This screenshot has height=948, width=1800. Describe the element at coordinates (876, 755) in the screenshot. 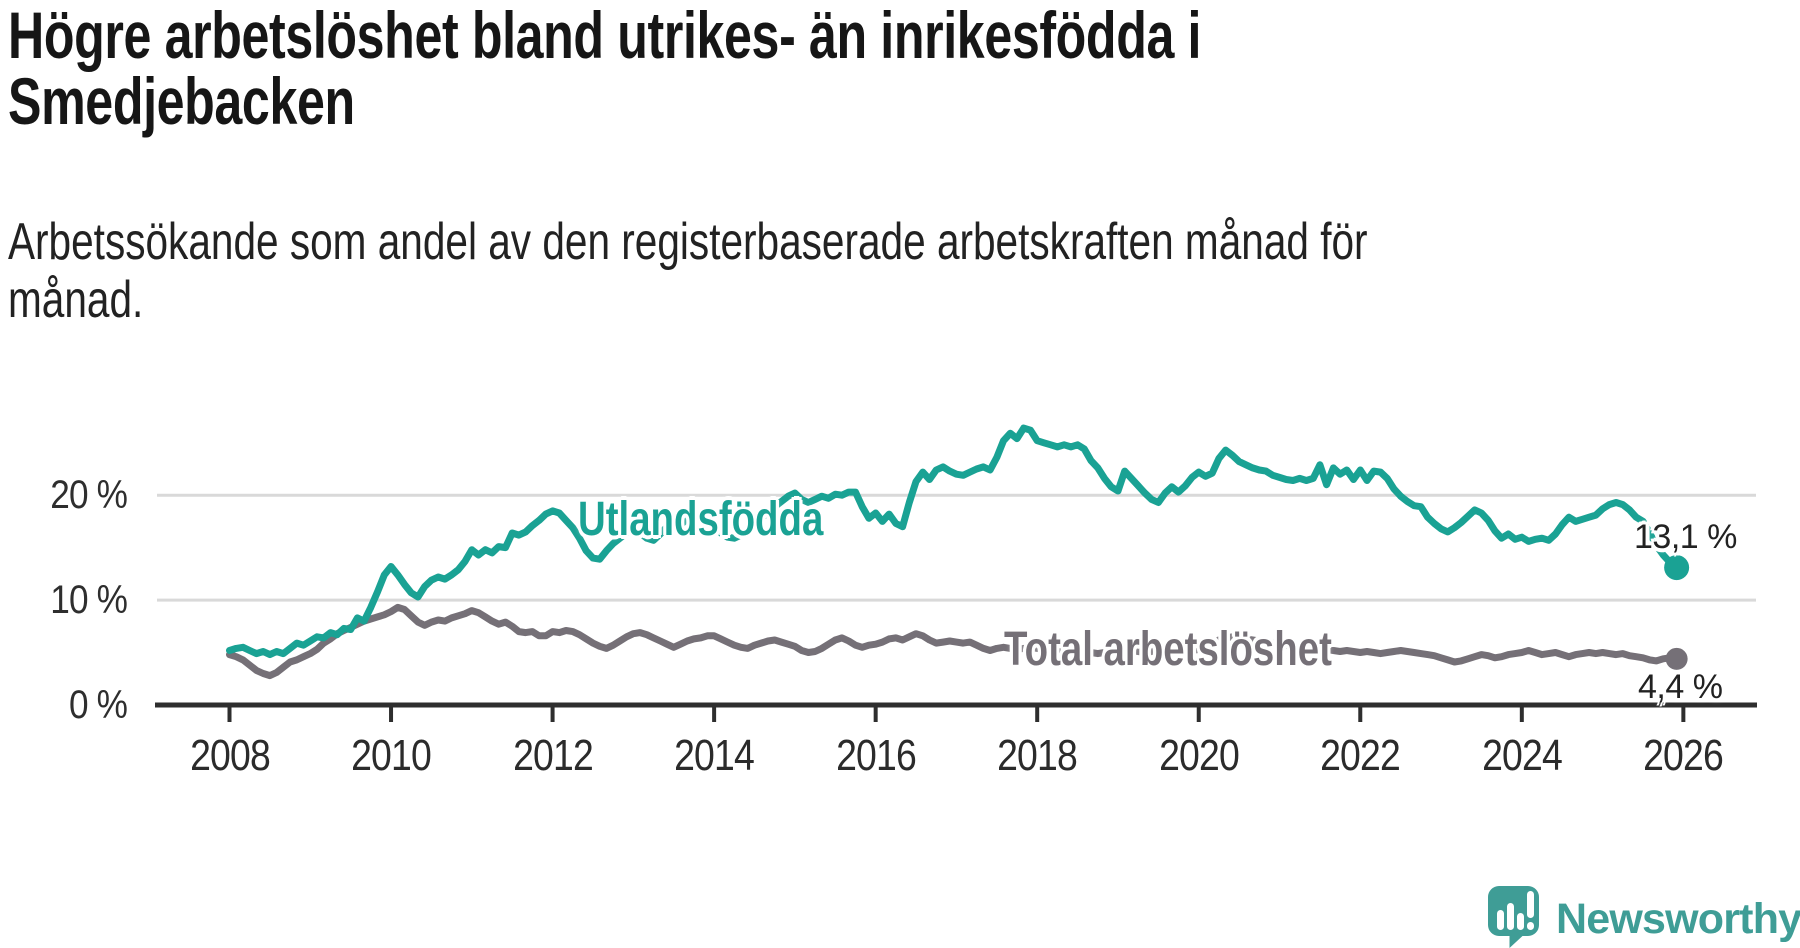

I see `x-tick-label: 2016` at that location.